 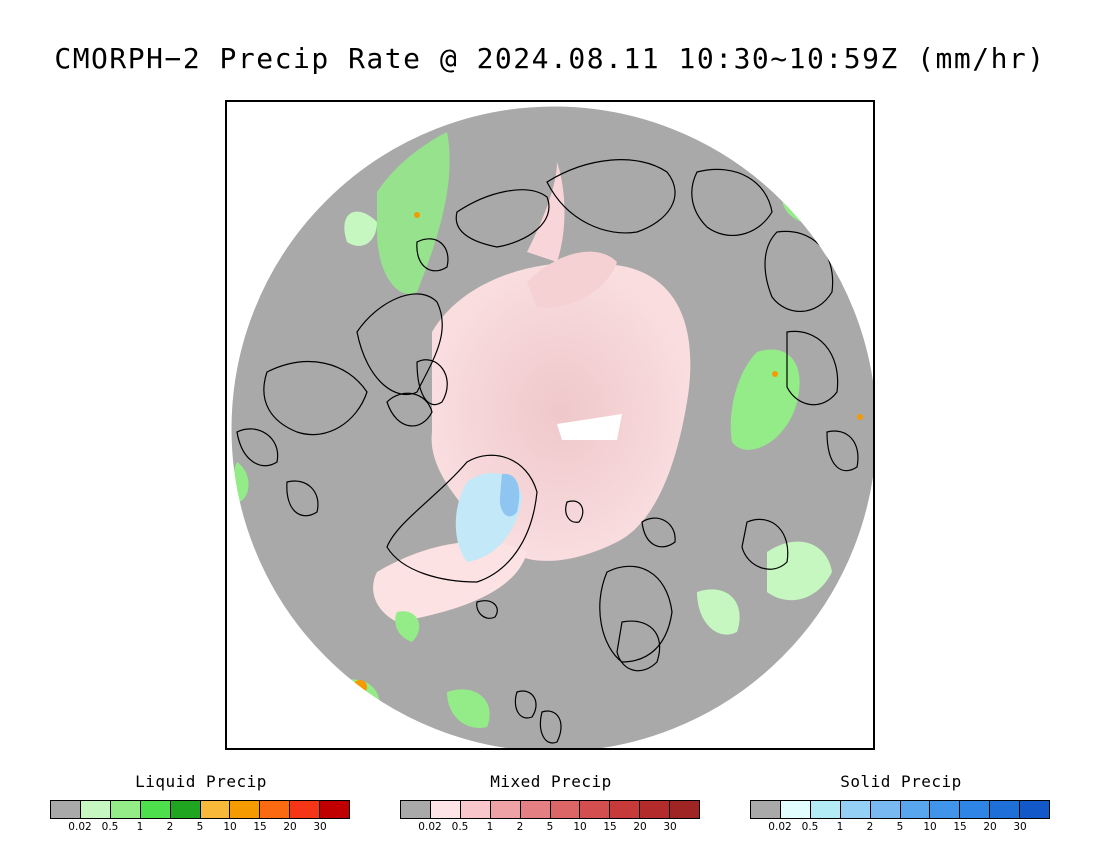 What do you see at coordinates (201, 781) in the screenshot?
I see `legend-title: Liquid Precip` at bounding box center [201, 781].